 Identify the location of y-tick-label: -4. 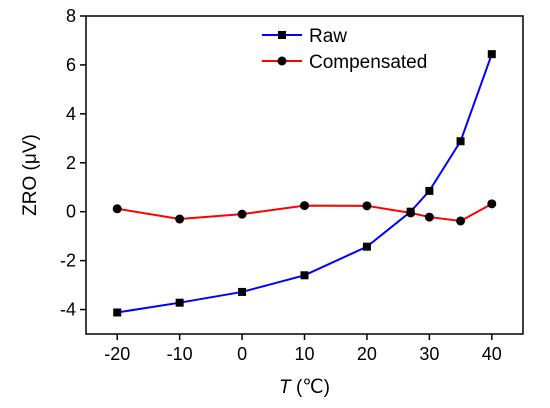
(68, 310).